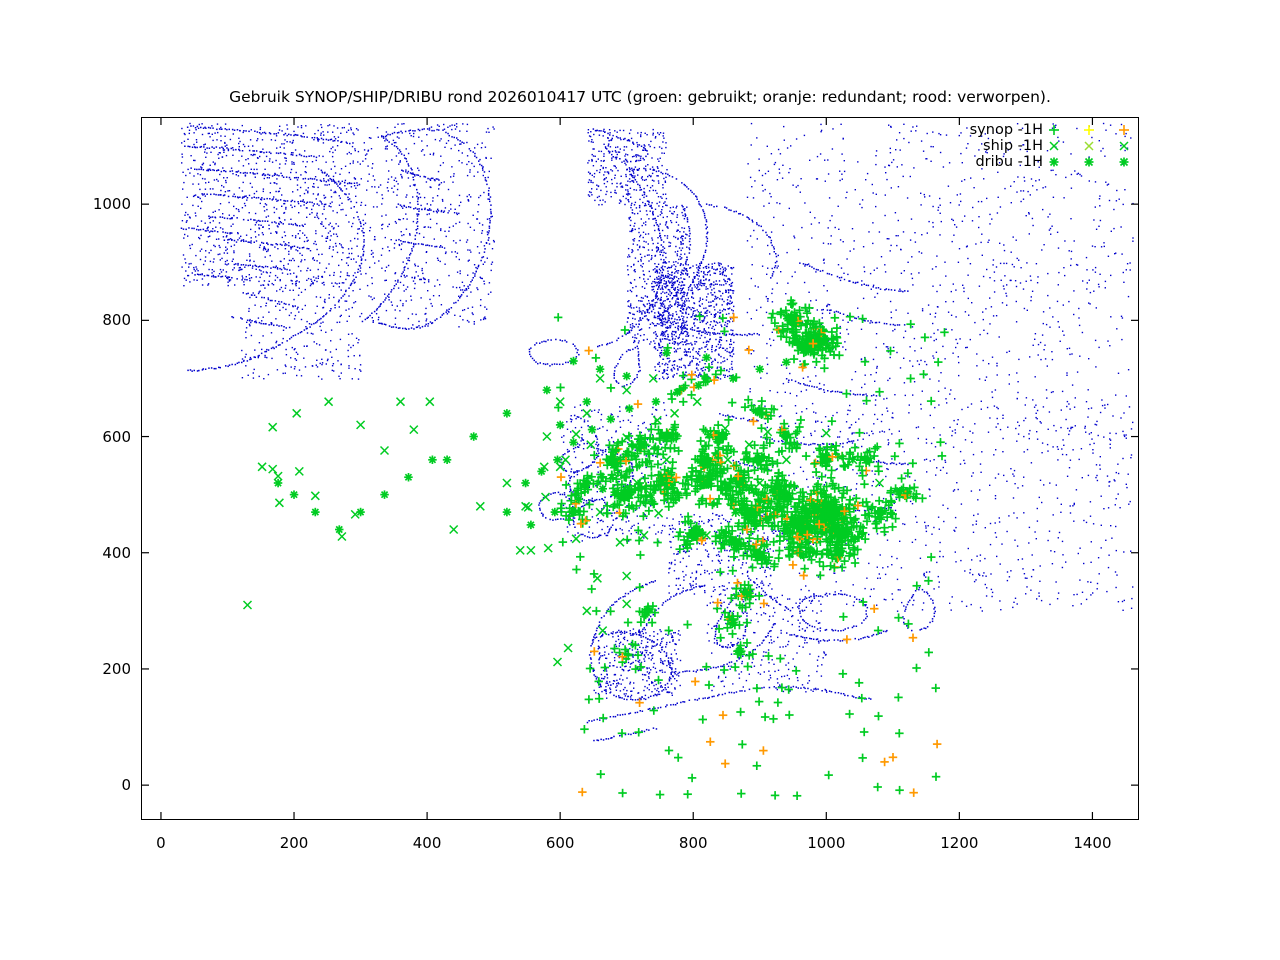  Describe the element at coordinates (1006, 130) in the screenshot. I see `legend-label-synop: synop -1H` at that location.